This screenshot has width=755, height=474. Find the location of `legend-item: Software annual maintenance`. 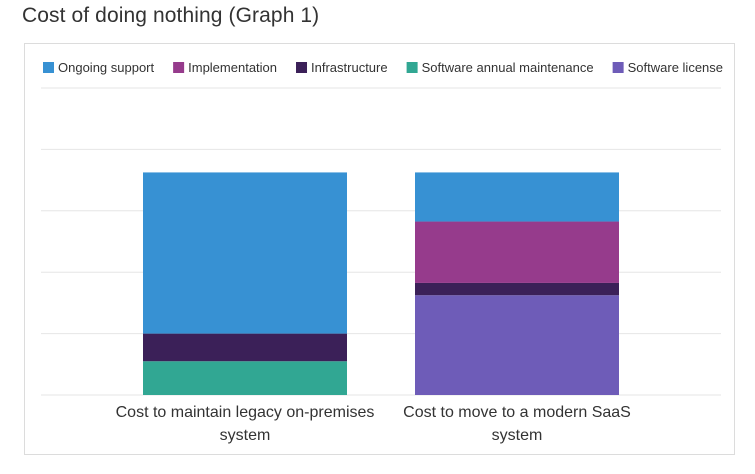

legend-item: Software annual maintenance is located at coordinates (500, 67).